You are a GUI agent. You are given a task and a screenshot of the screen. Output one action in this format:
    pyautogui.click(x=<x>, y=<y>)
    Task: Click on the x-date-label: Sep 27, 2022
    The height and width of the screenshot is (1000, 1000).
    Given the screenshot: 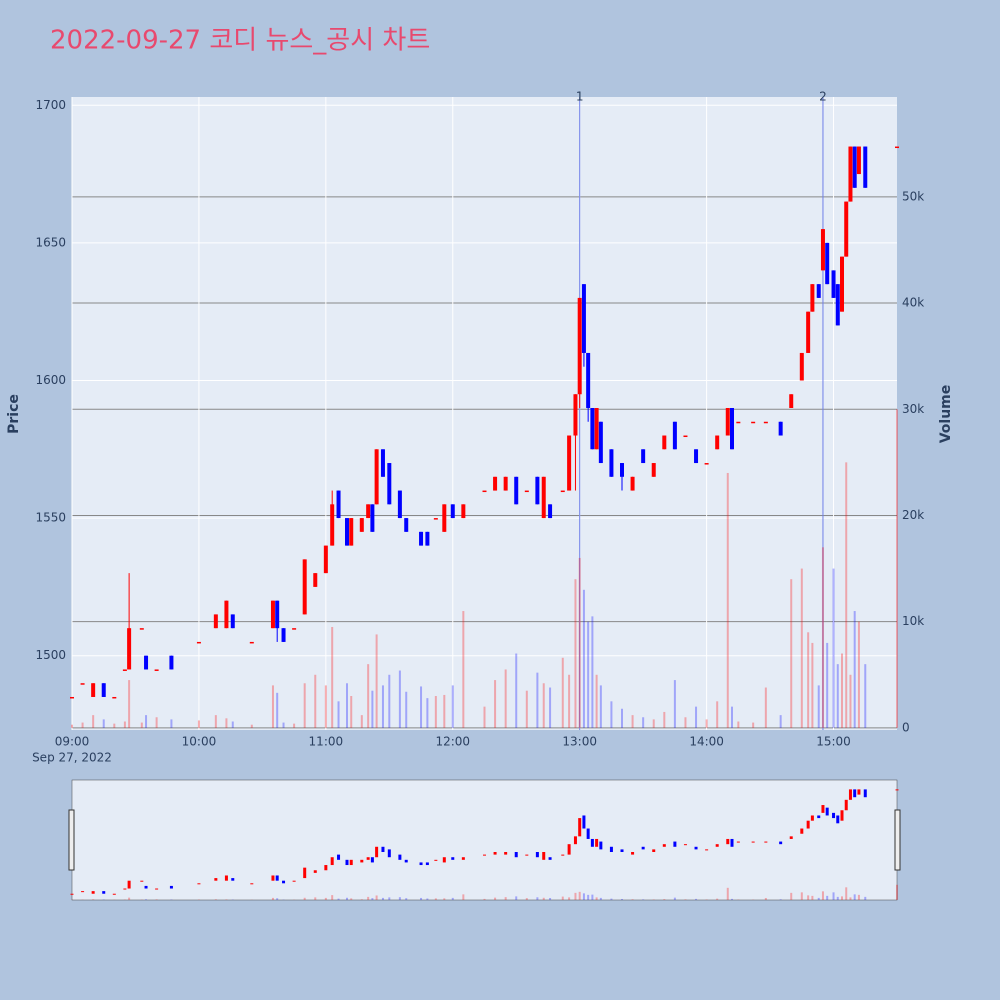 What is the action you would take?
    pyautogui.click(x=72, y=758)
    